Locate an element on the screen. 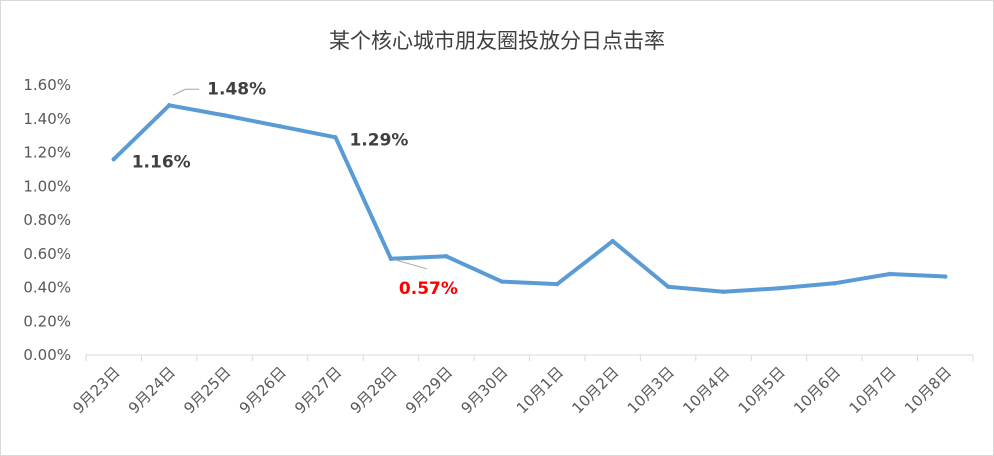 The image size is (994, 456). data-label: 1.16% is located at coordinates (161, 162).